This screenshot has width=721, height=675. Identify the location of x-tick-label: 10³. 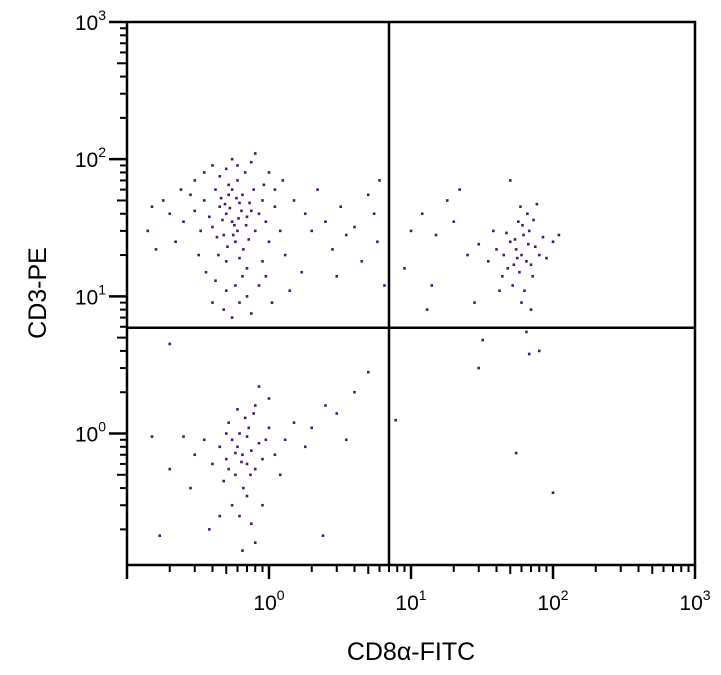
(694, 601).